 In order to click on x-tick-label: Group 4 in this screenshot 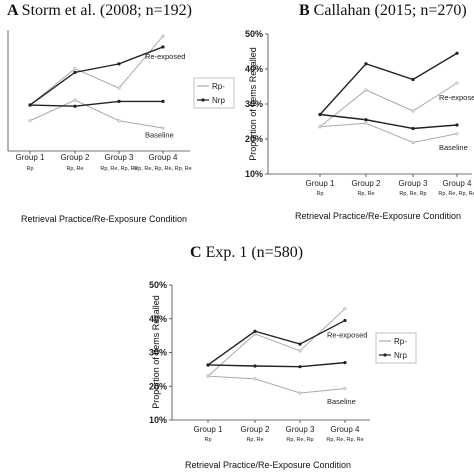, I will do `click(163, 157)`.